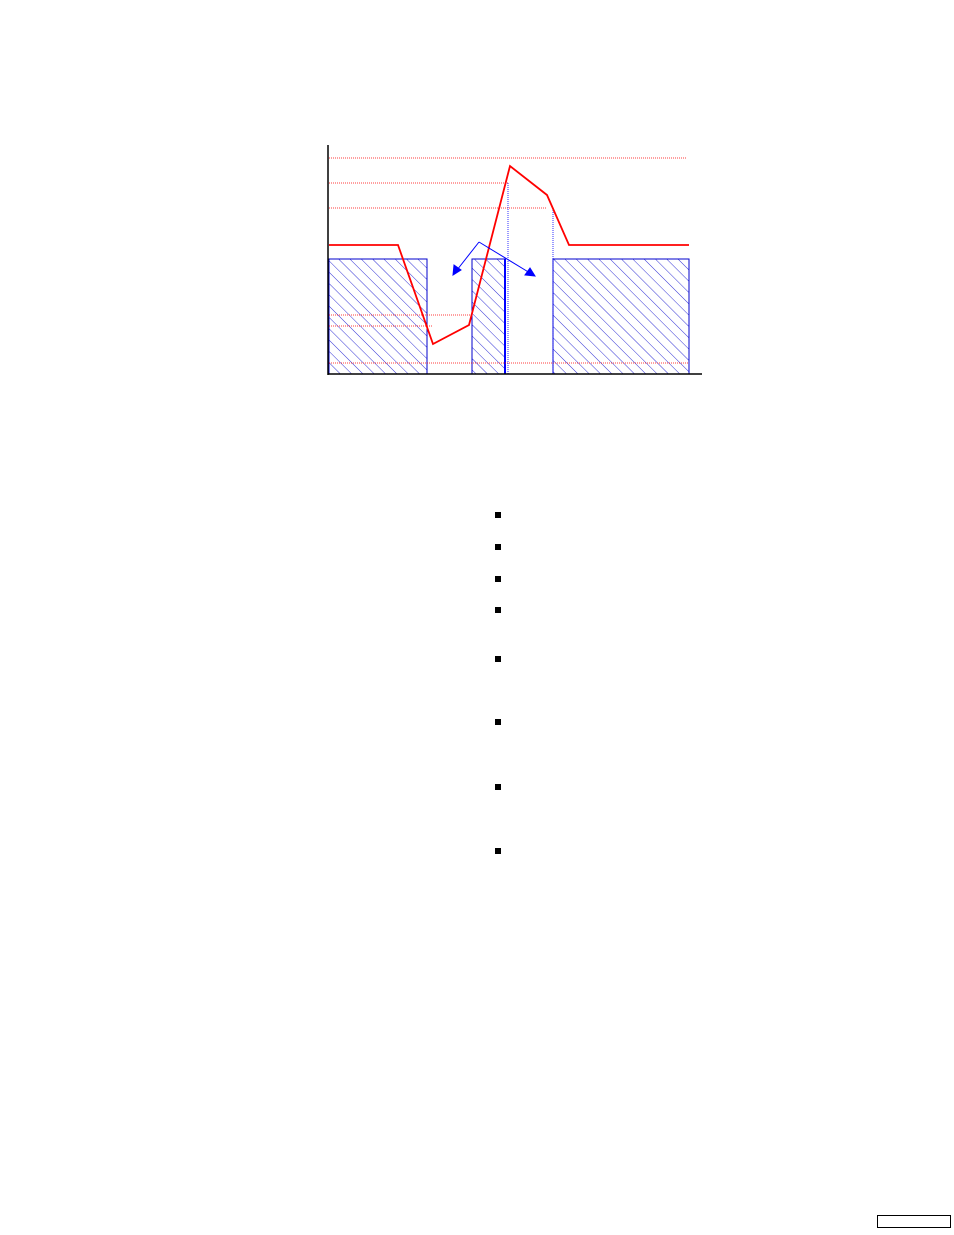 This screenshot has width=954, height=1235. Describe the element at coordinates (494, 259) in the screenshot. I see `branching-arrow-icon` at that location.